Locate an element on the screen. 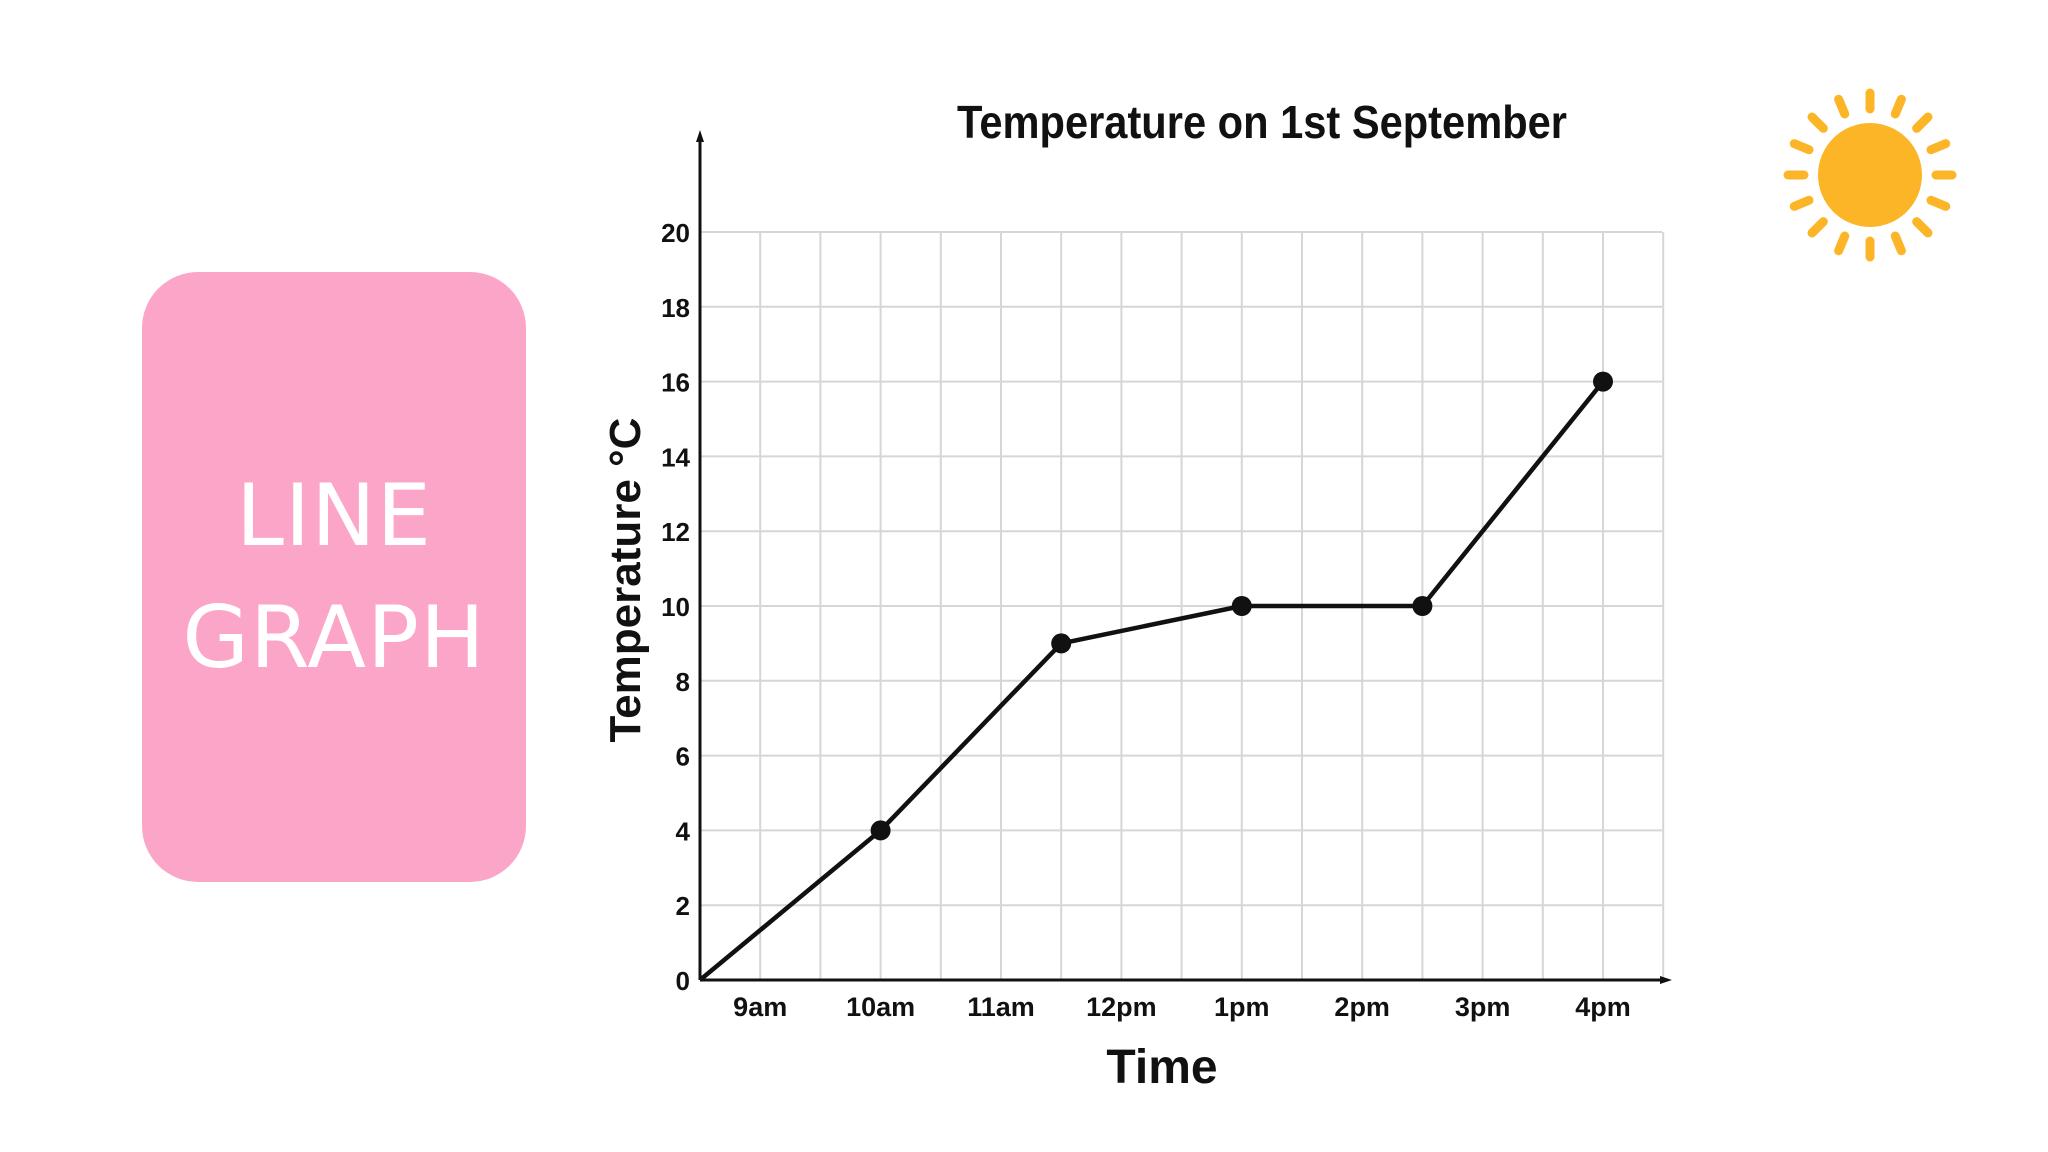 The width and height of the screenshot is (2048, 1152). x-tick-label: 3pm is located at coordinates (1483, 1007).